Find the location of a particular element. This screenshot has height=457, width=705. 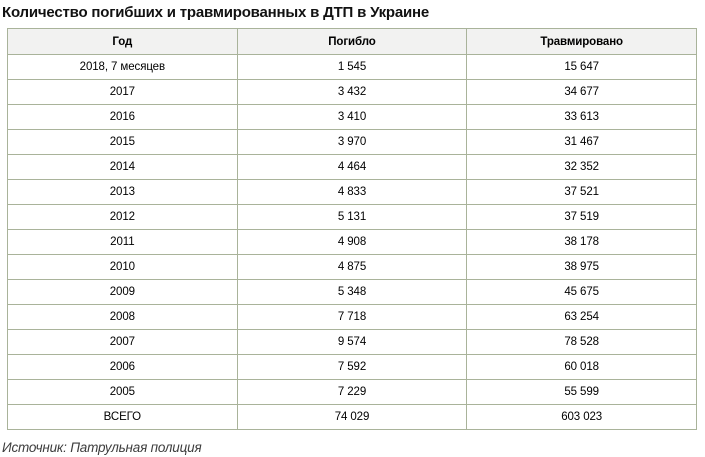

died-cell: 4 833 is located at coordinates (352, 192).